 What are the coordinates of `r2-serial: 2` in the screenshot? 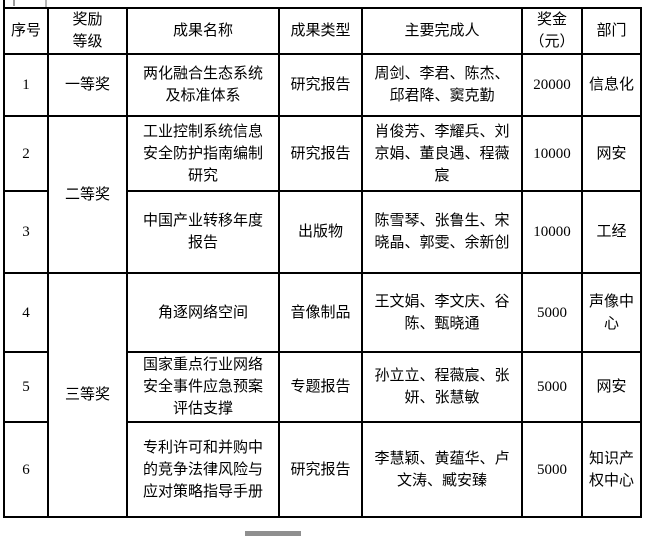 It's located at (26, 153).